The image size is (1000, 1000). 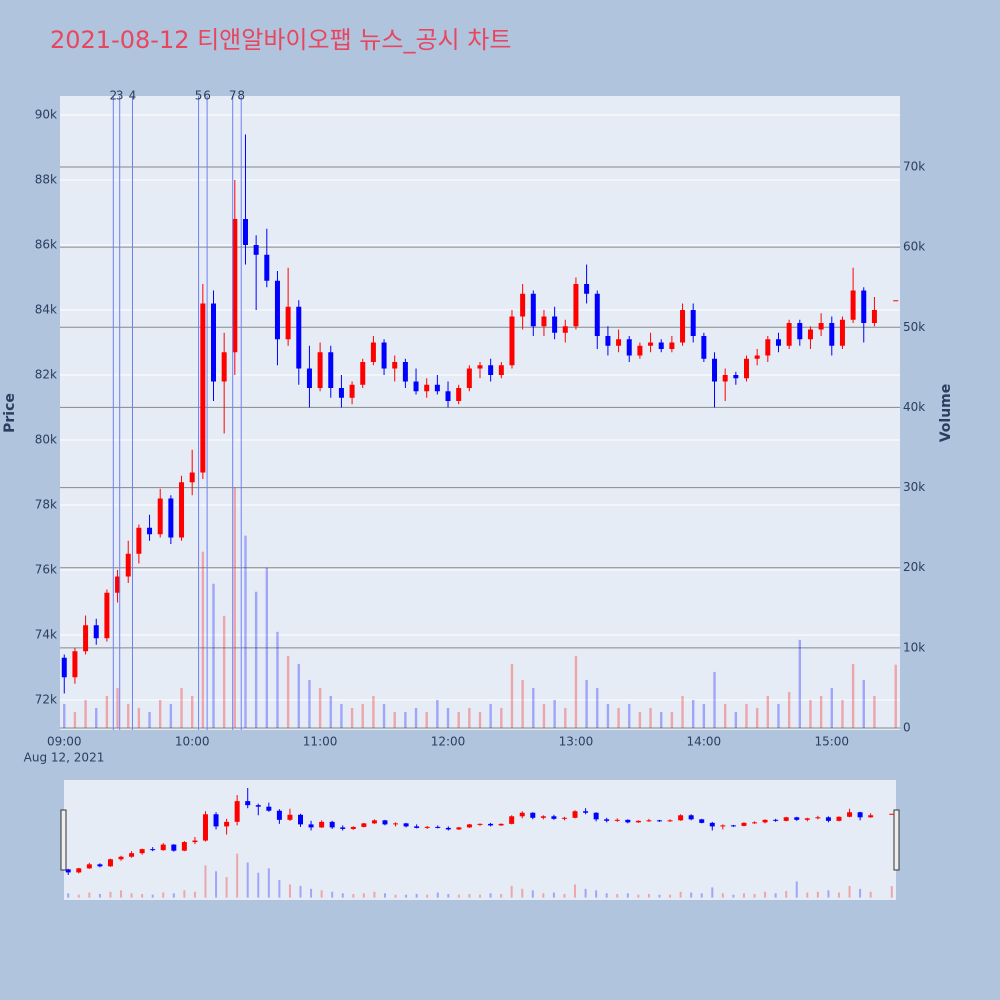 What do you see at coordinates (120, 96) in the screenshot?
I see `news-label: 3` at bounding box center [120, 96].